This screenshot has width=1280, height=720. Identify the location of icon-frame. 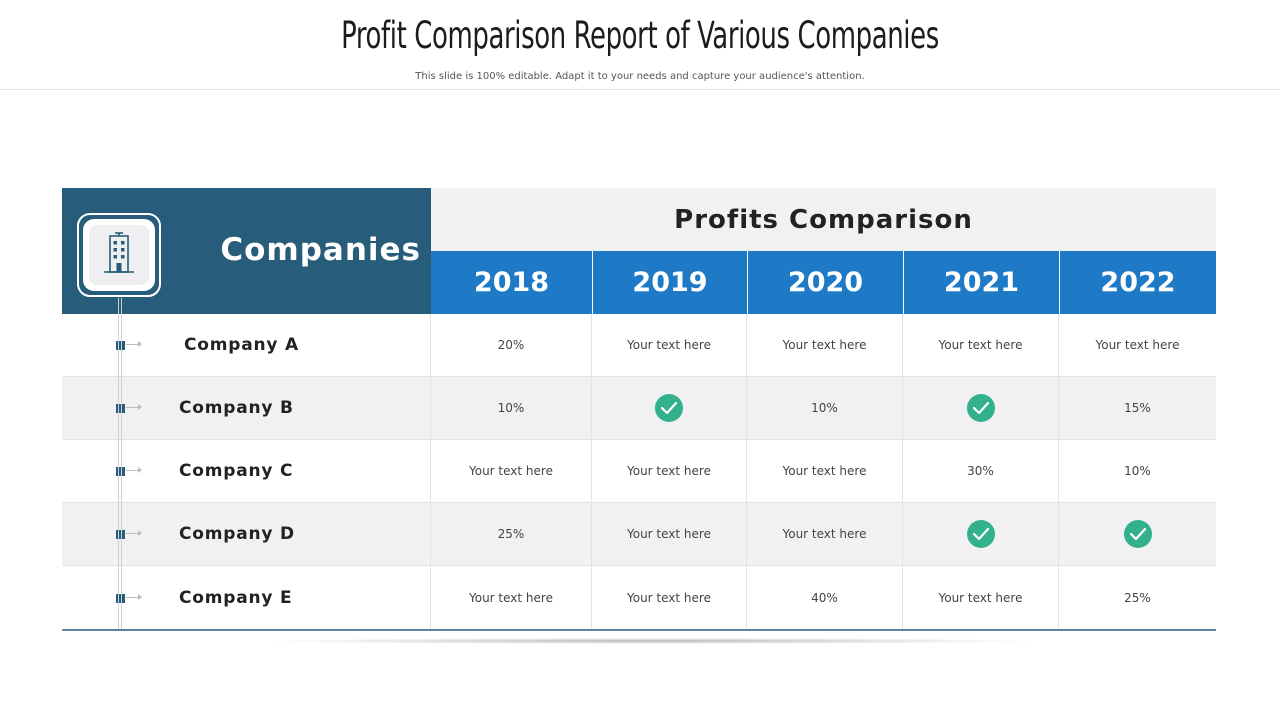
(119, 255).